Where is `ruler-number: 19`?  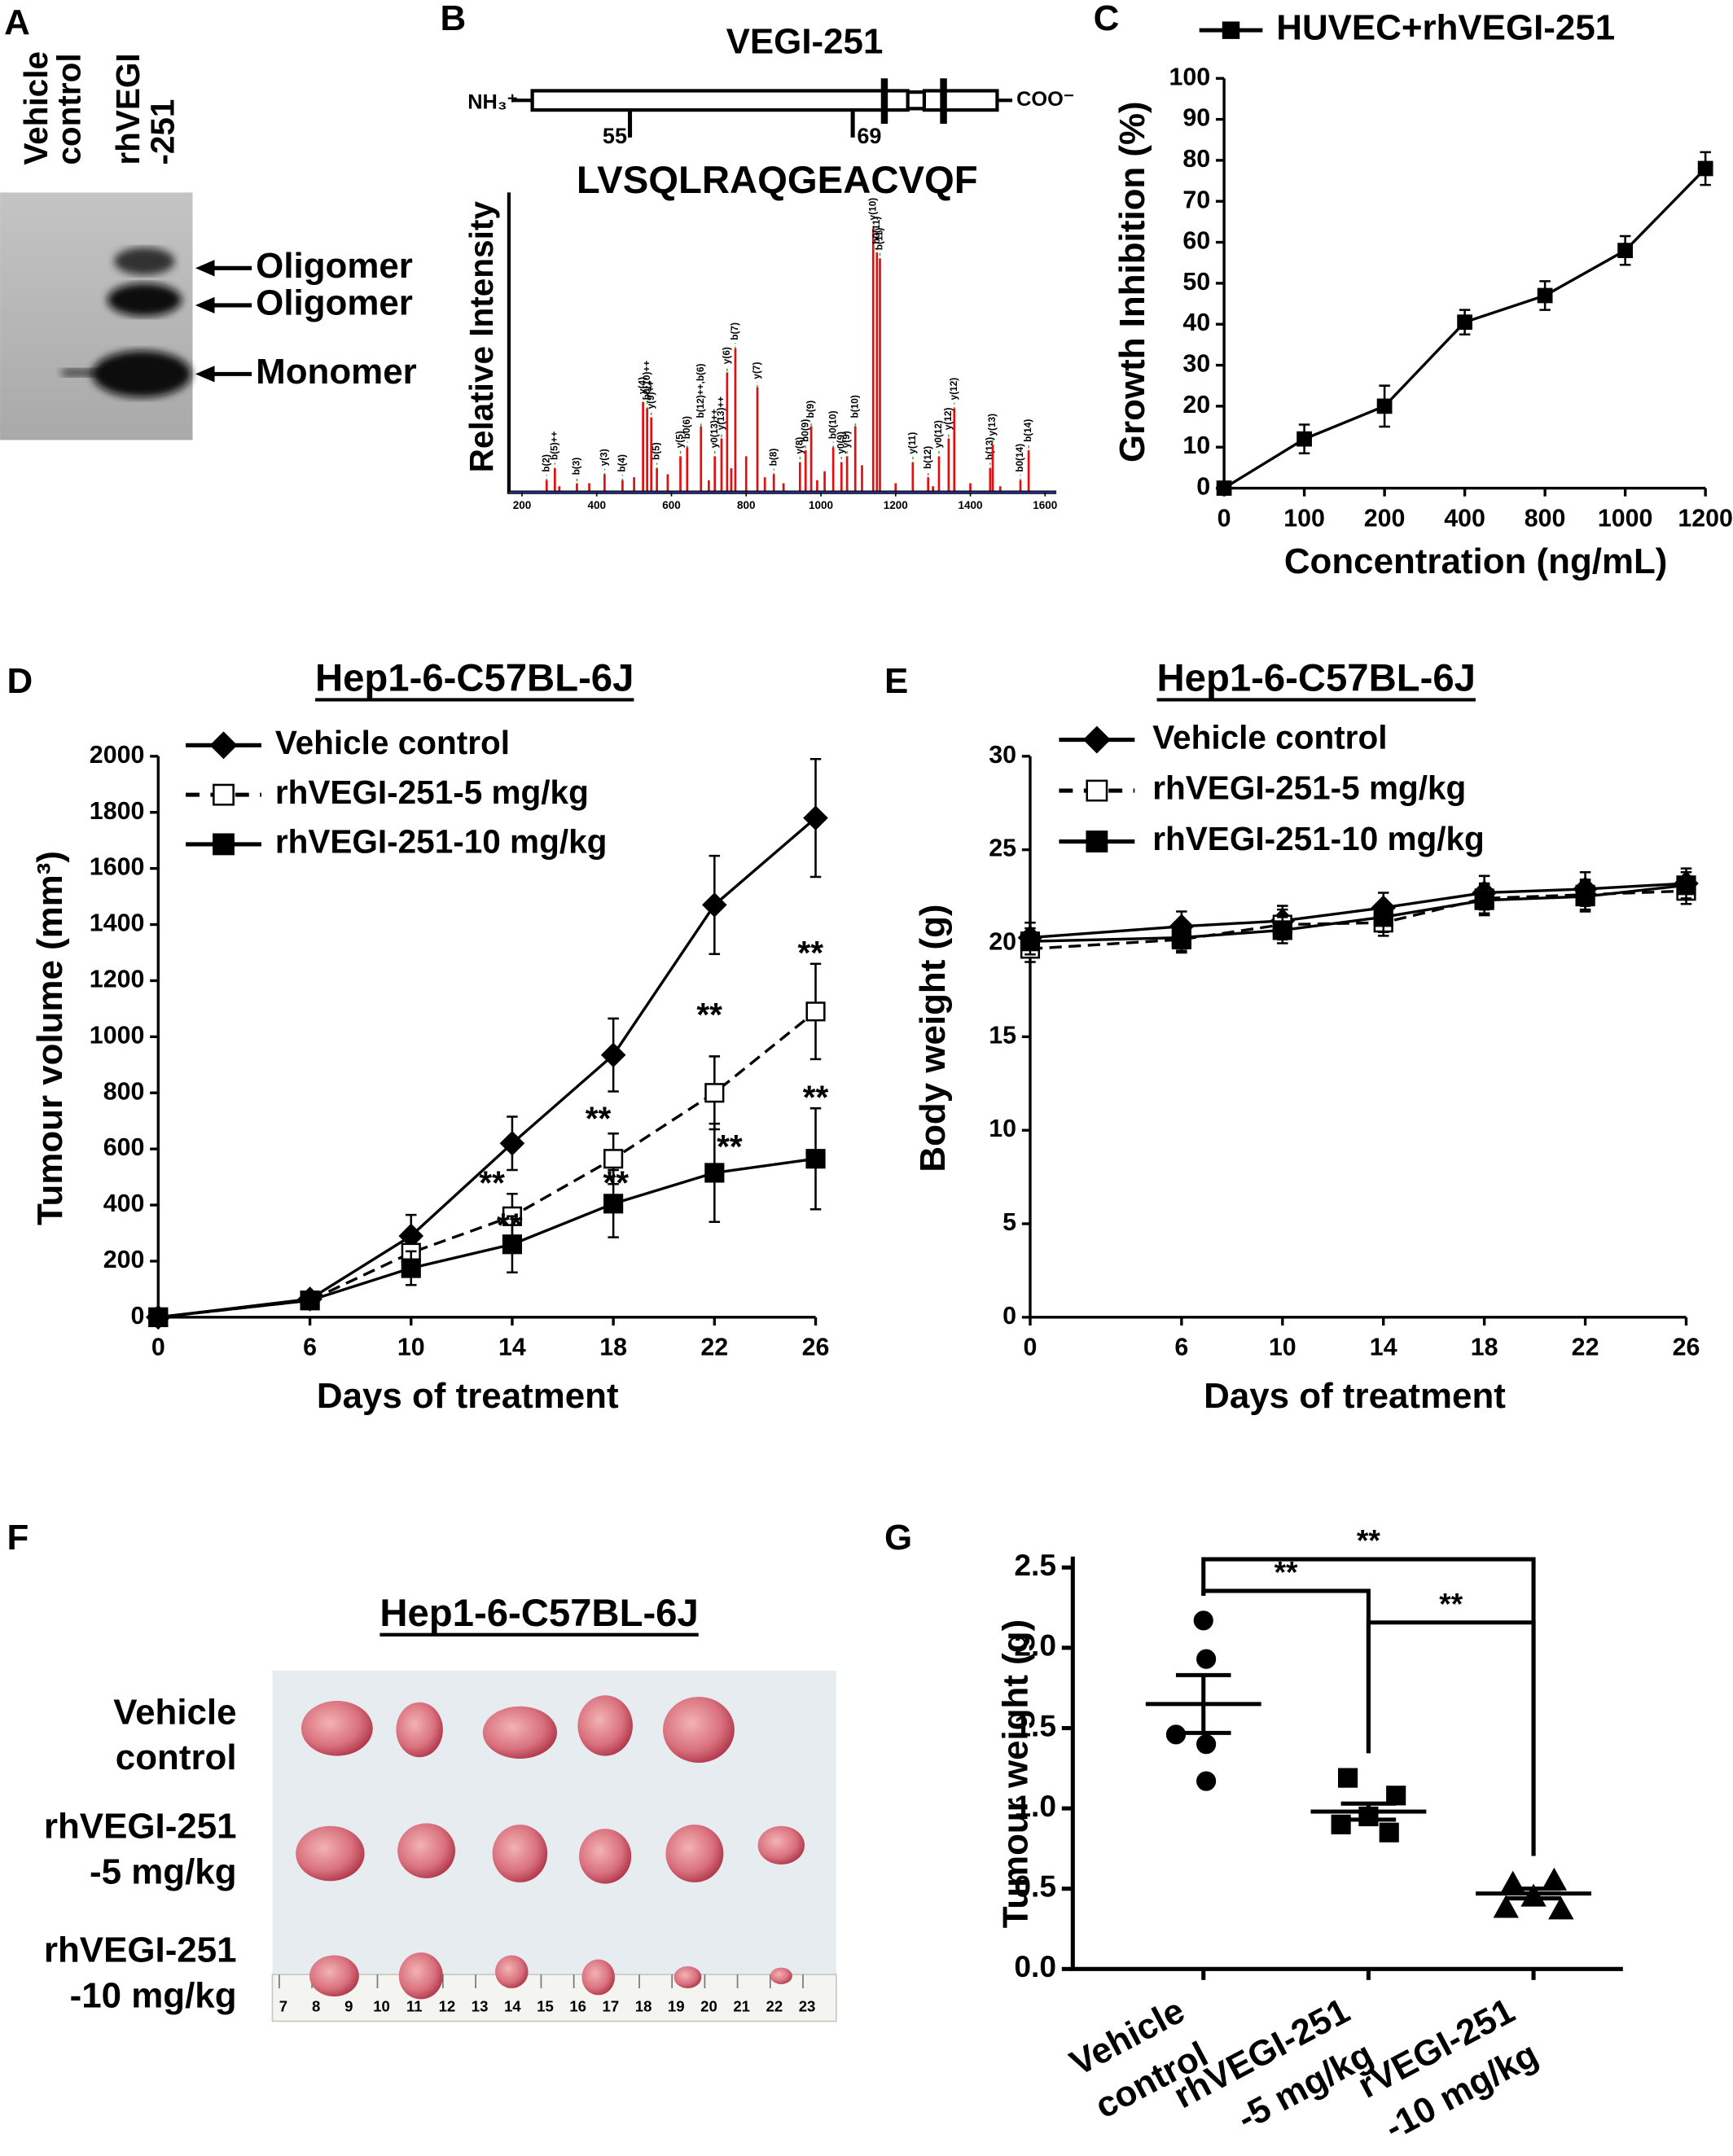
ruler-number: 19 is located at coordinates (676, 2007).